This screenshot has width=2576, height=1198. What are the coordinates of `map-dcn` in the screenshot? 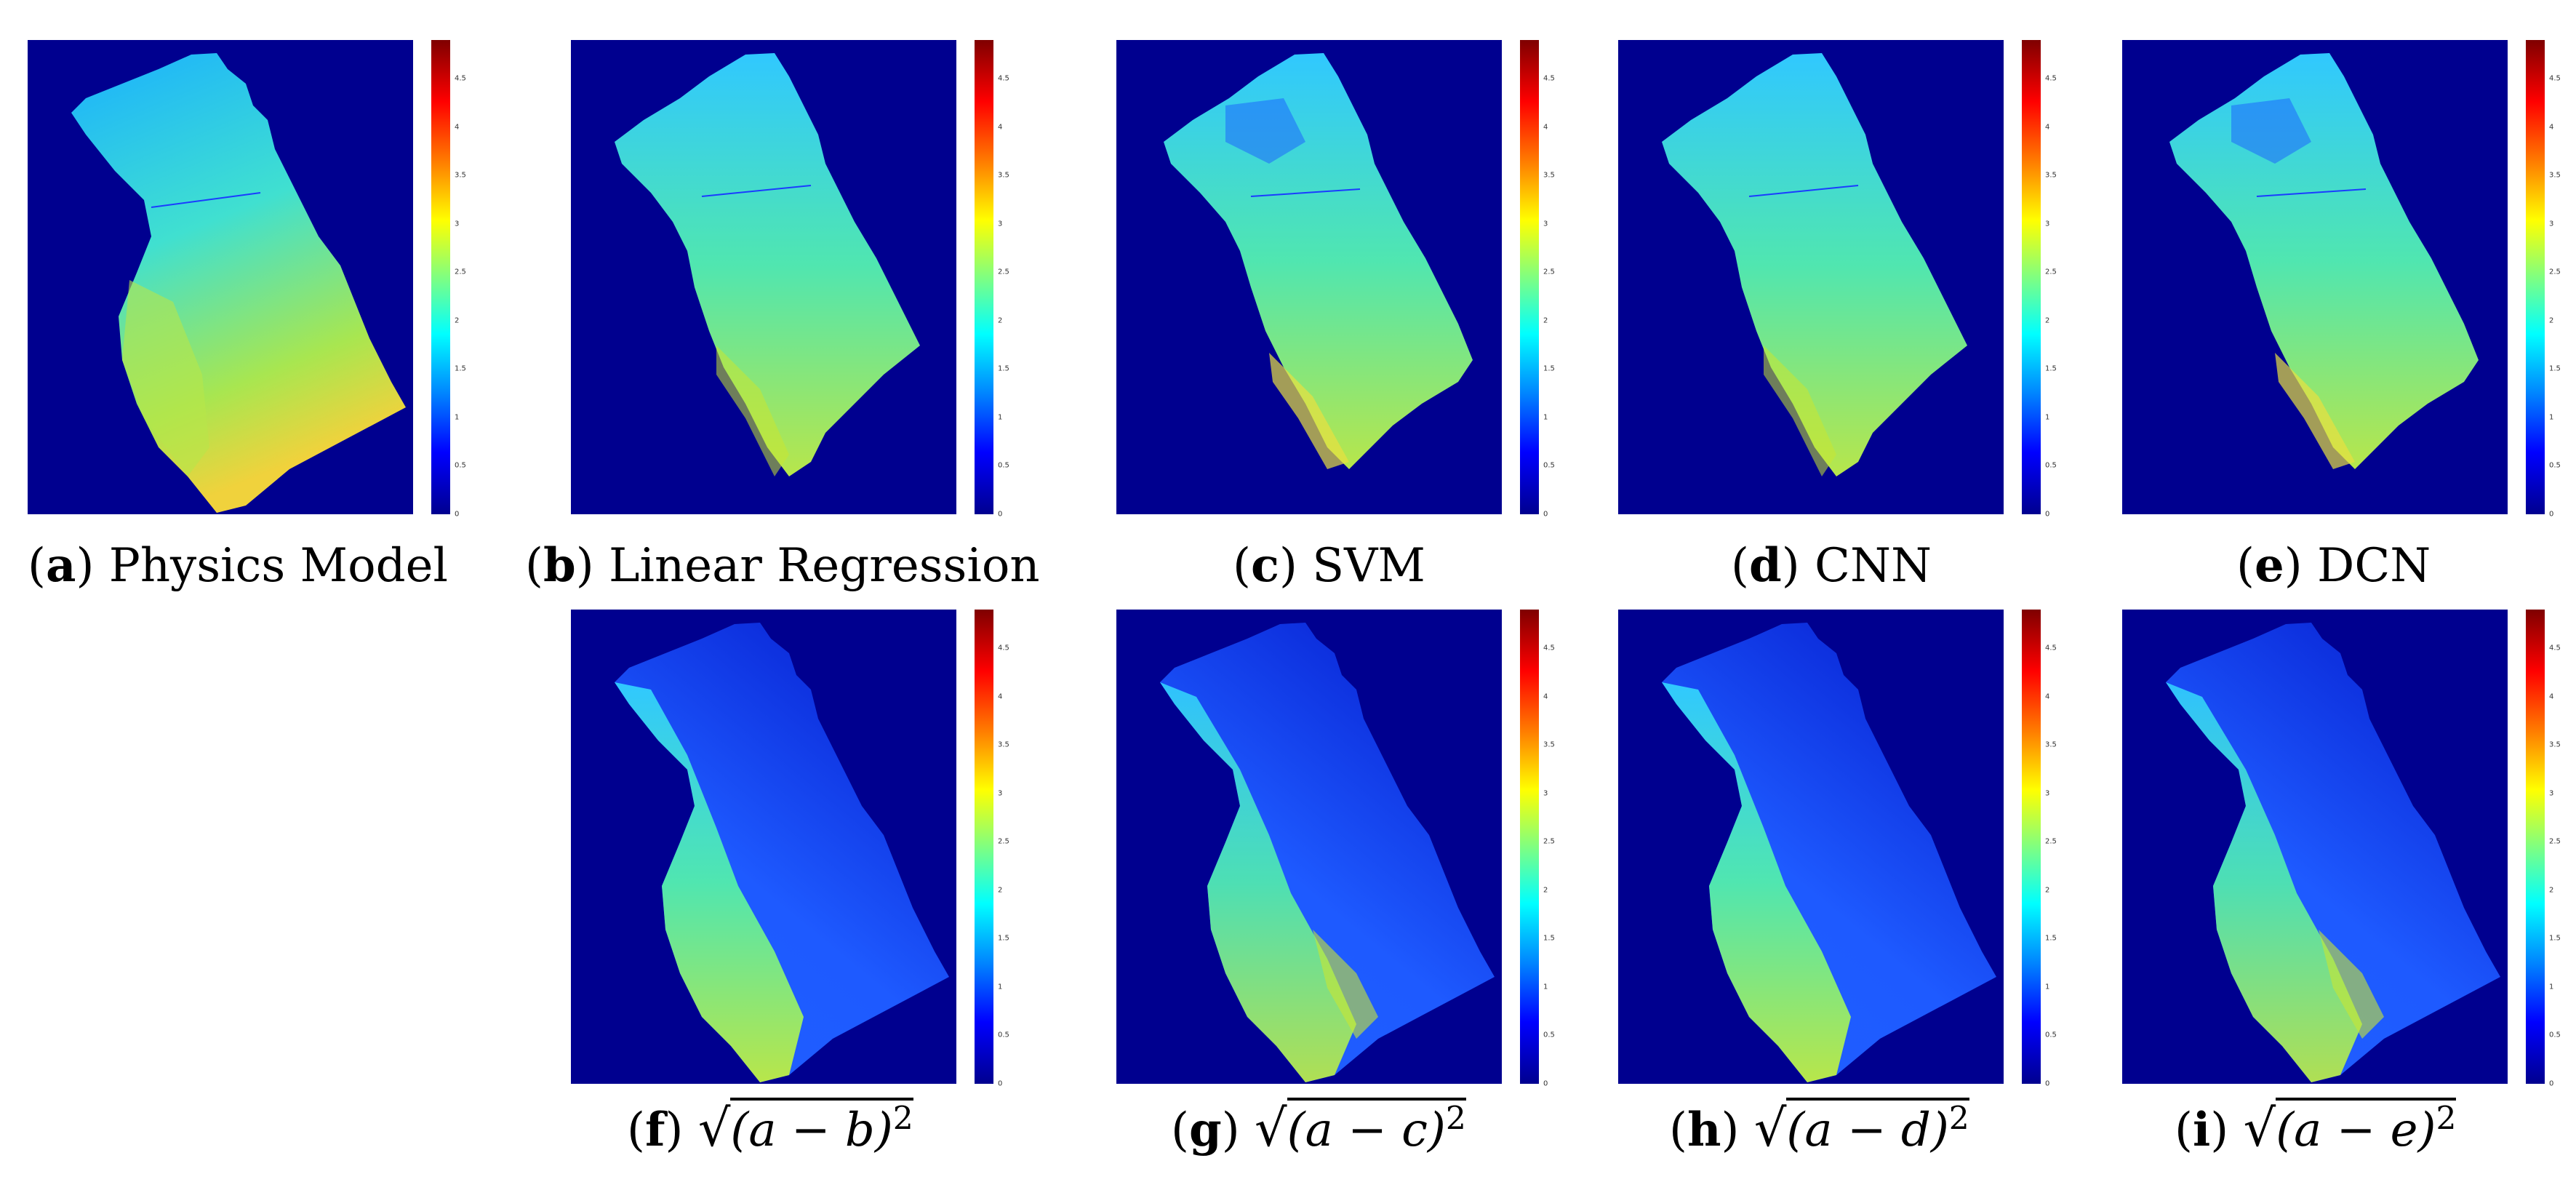 It's located at (2315, 277).